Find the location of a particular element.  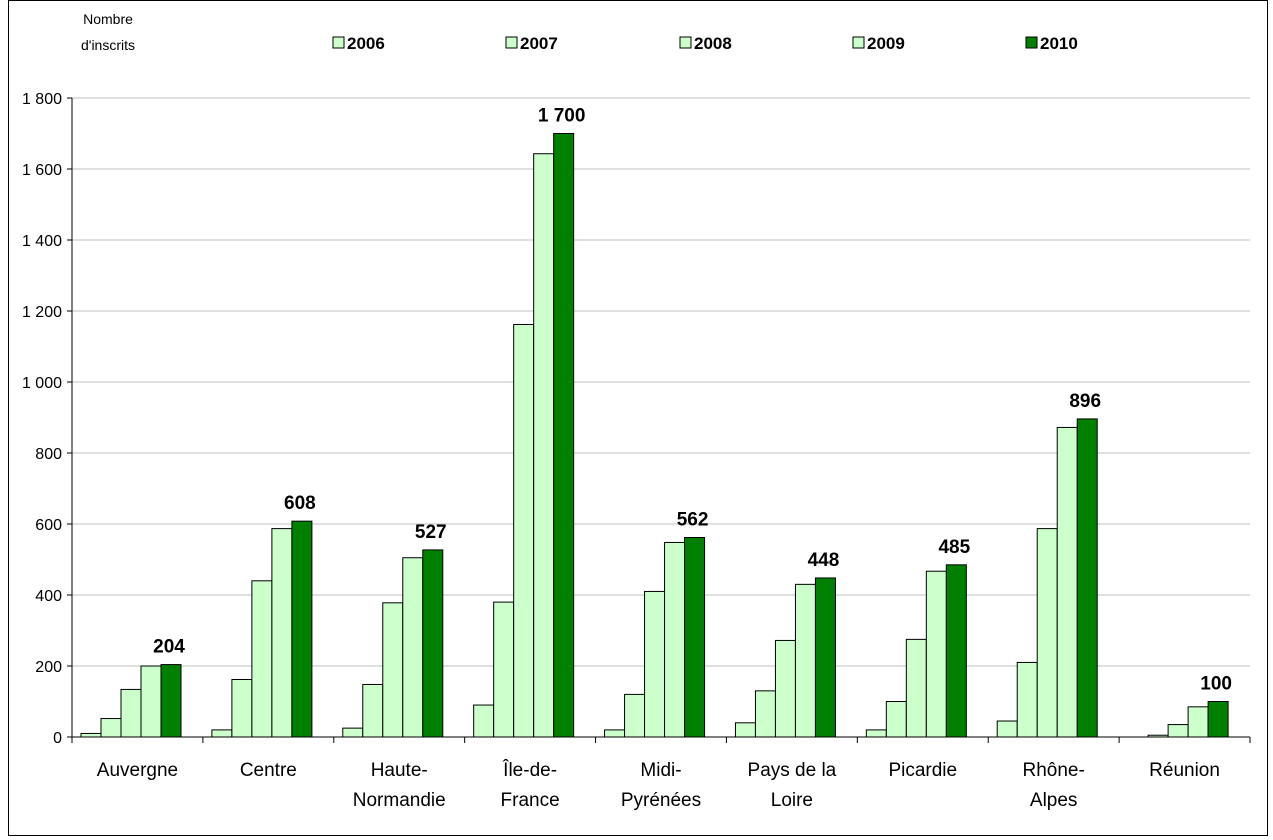

y-tick-label: 1 200 is located at coordinates (42, 312).